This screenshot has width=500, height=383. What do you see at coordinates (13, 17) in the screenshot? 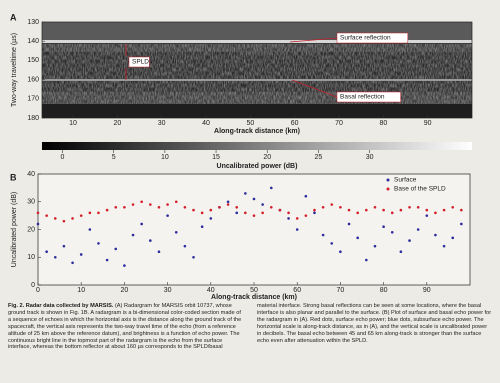
I see `panel-label: A` at bounding box center [13, 17].